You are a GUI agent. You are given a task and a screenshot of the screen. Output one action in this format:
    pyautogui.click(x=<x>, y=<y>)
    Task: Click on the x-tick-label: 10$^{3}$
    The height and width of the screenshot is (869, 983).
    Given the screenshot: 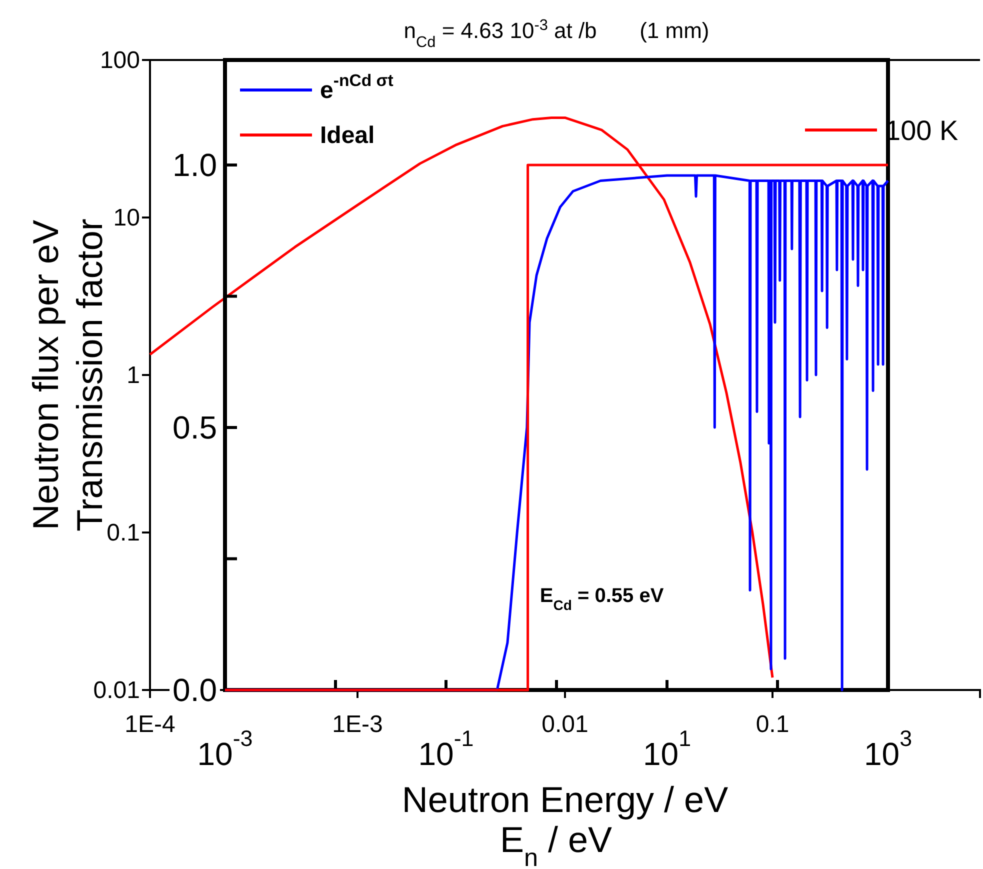 What is the action you would take?
    pyautogui.click(x=888, y=749)
    